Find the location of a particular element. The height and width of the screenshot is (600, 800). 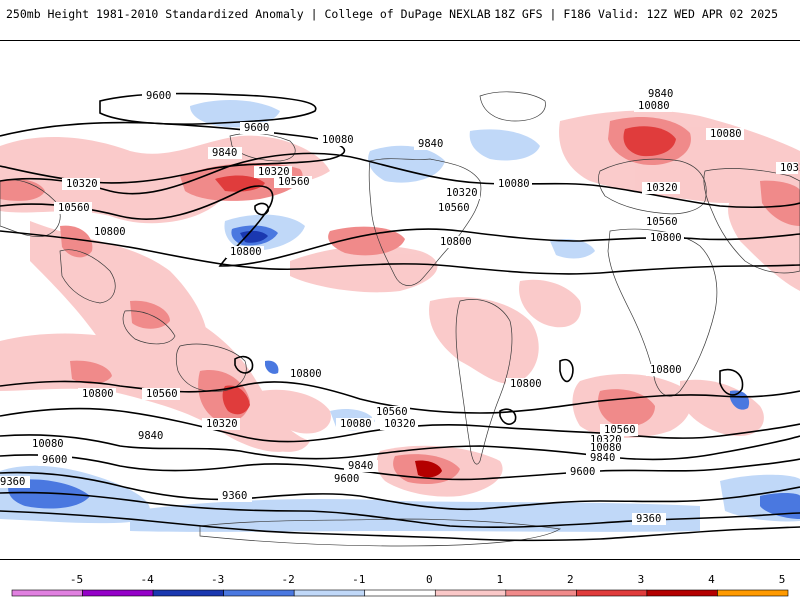

colorbar-tick-labels: -5 -4 -3 -2 -1 0 1 2 3 4 5 is located at coordinates (427, 579).